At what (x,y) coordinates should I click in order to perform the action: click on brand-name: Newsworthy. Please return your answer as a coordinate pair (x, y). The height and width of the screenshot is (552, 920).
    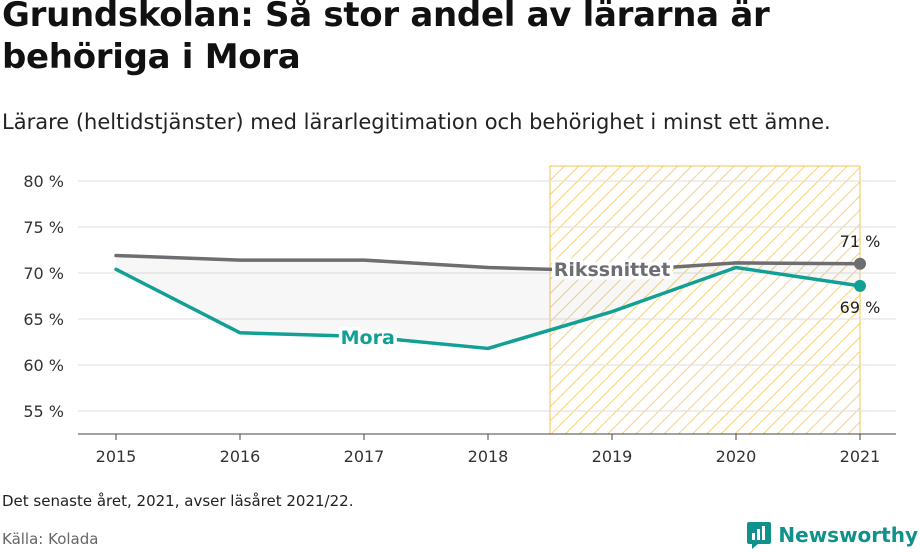
    Looking at the image, I should click on (848, 535).